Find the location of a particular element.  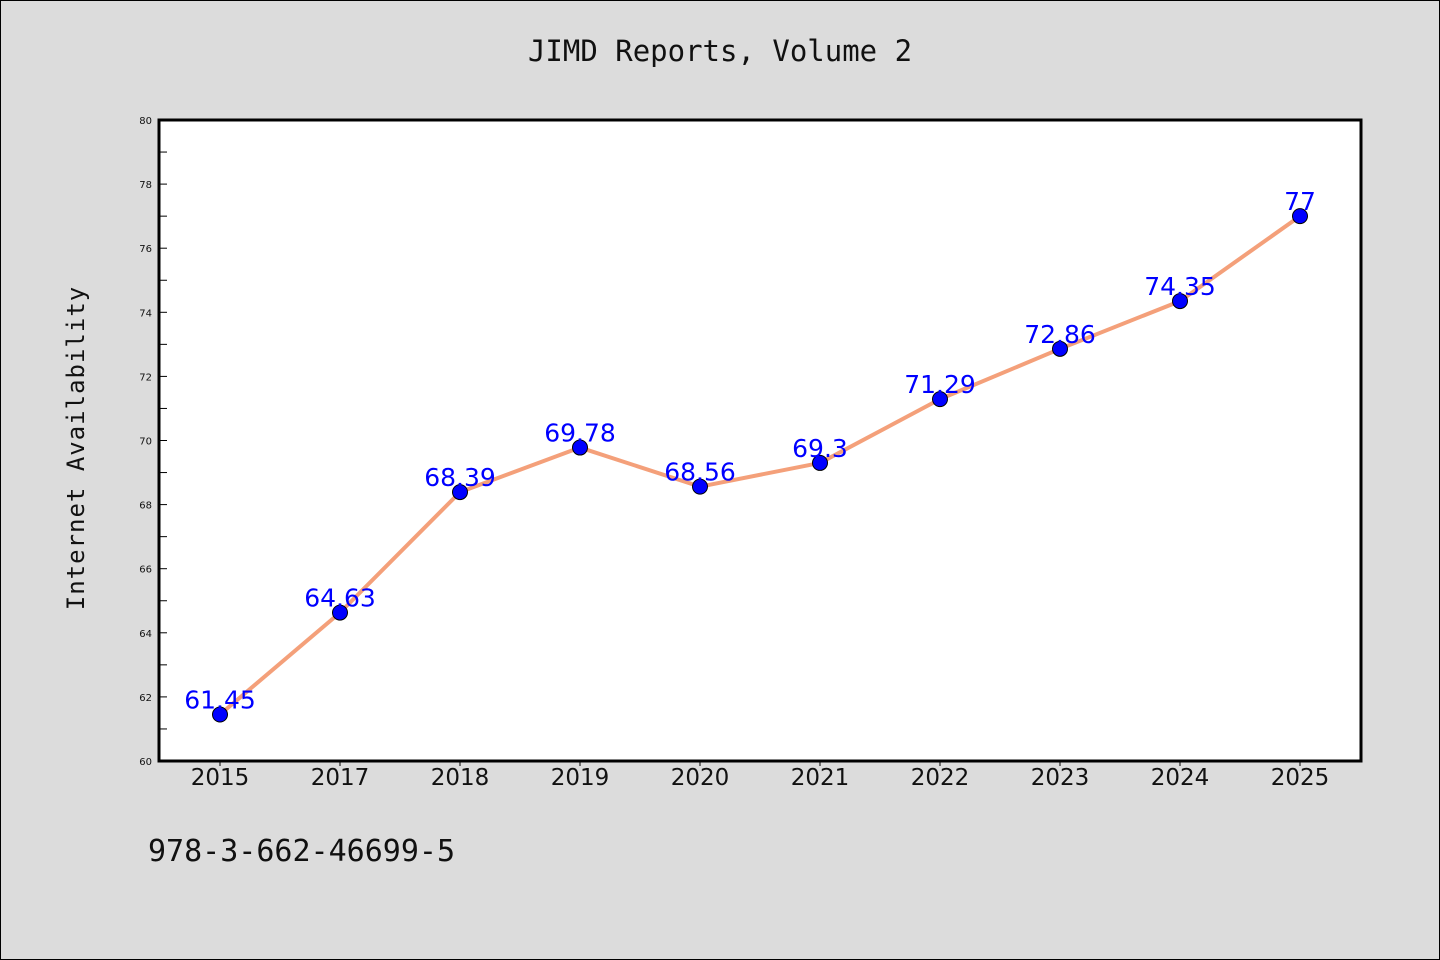

x-tick-label: 2015 is located at coordinates (220, 778).